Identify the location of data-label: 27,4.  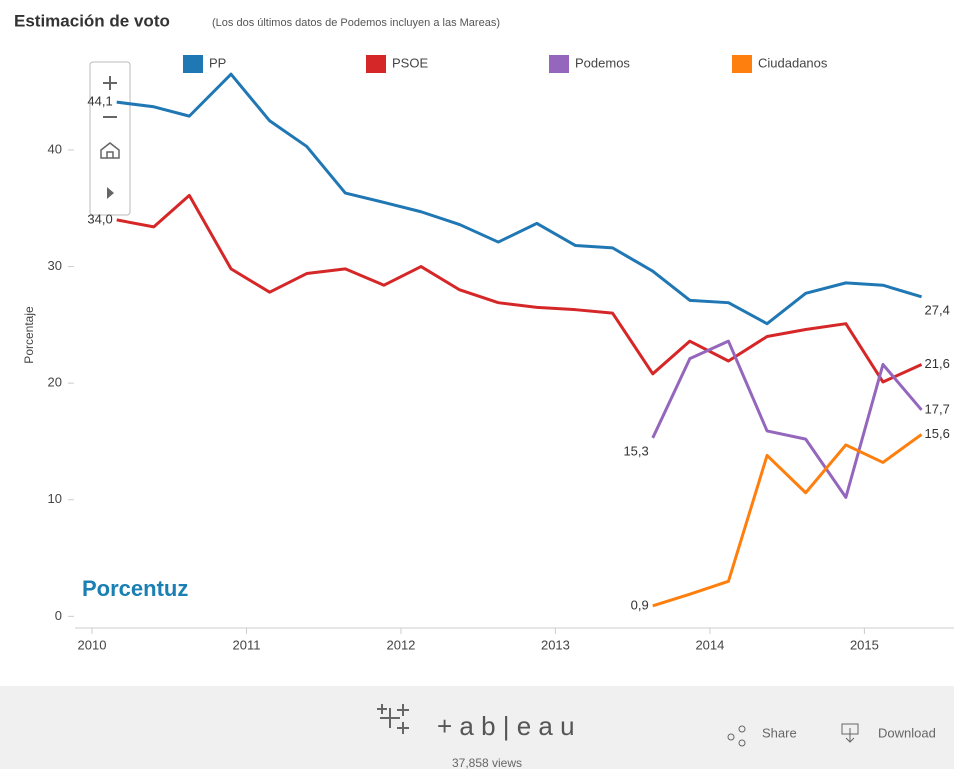
(937, 309).